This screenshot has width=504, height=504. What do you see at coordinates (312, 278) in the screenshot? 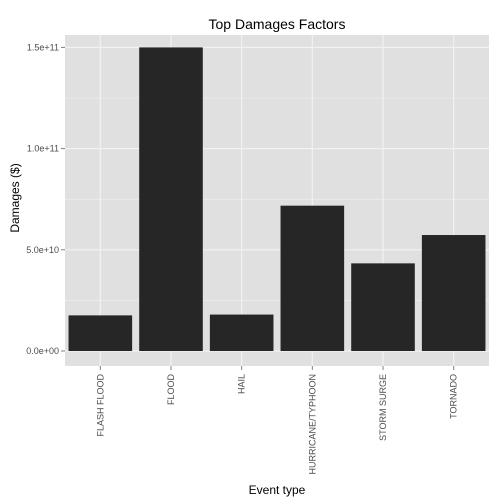
I see `bar-hurricane-typhoon` at bounding box center [312, 278].